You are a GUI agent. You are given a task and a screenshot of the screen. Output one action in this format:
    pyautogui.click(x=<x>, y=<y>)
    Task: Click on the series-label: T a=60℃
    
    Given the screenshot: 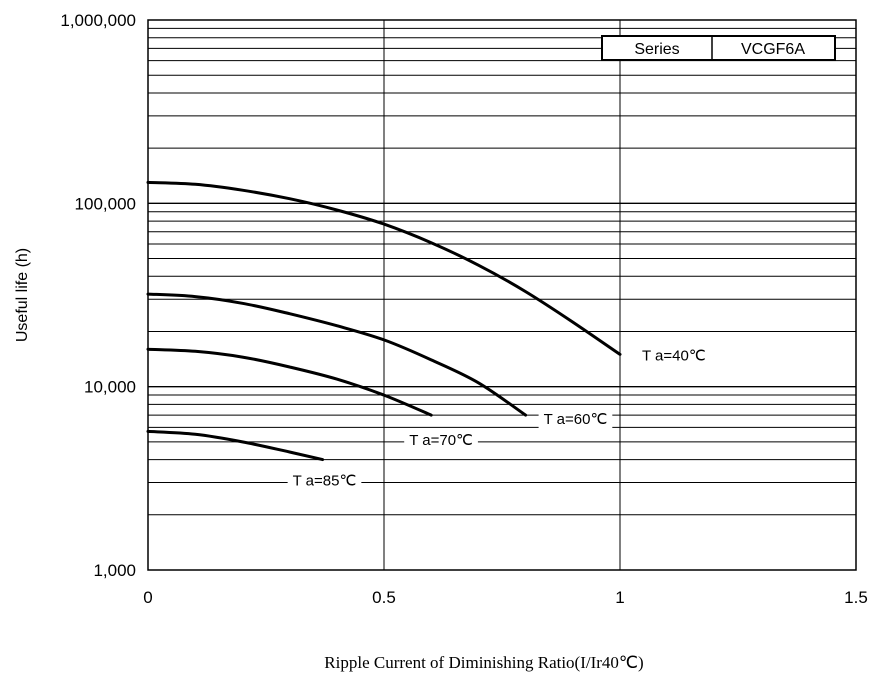 What is the action you would take?
    pyautogui.click(x=576, y=419)
    